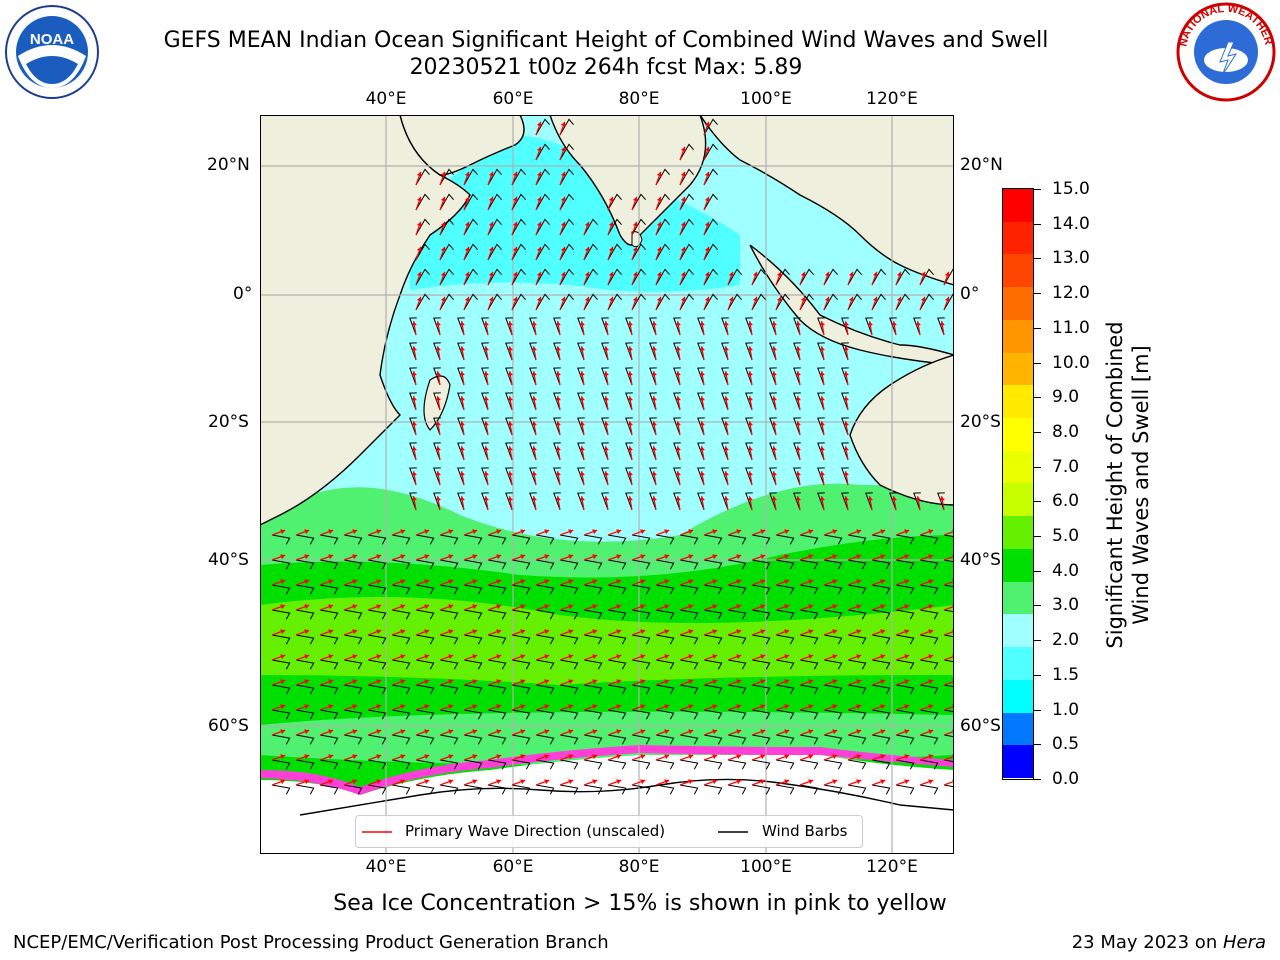 This screenshot has width=1280, height=960. Describe the element at coordinates (386, 99) in the screenshot. I see `lon-label-top-40e: 40°E` at that location.